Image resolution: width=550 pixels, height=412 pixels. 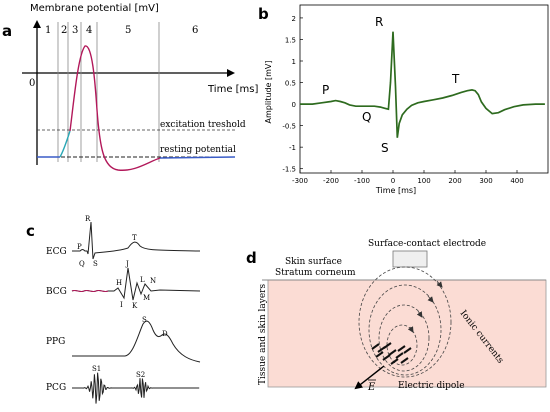 I want to click on ionic-current-arrows, so click(x=425, y=306).